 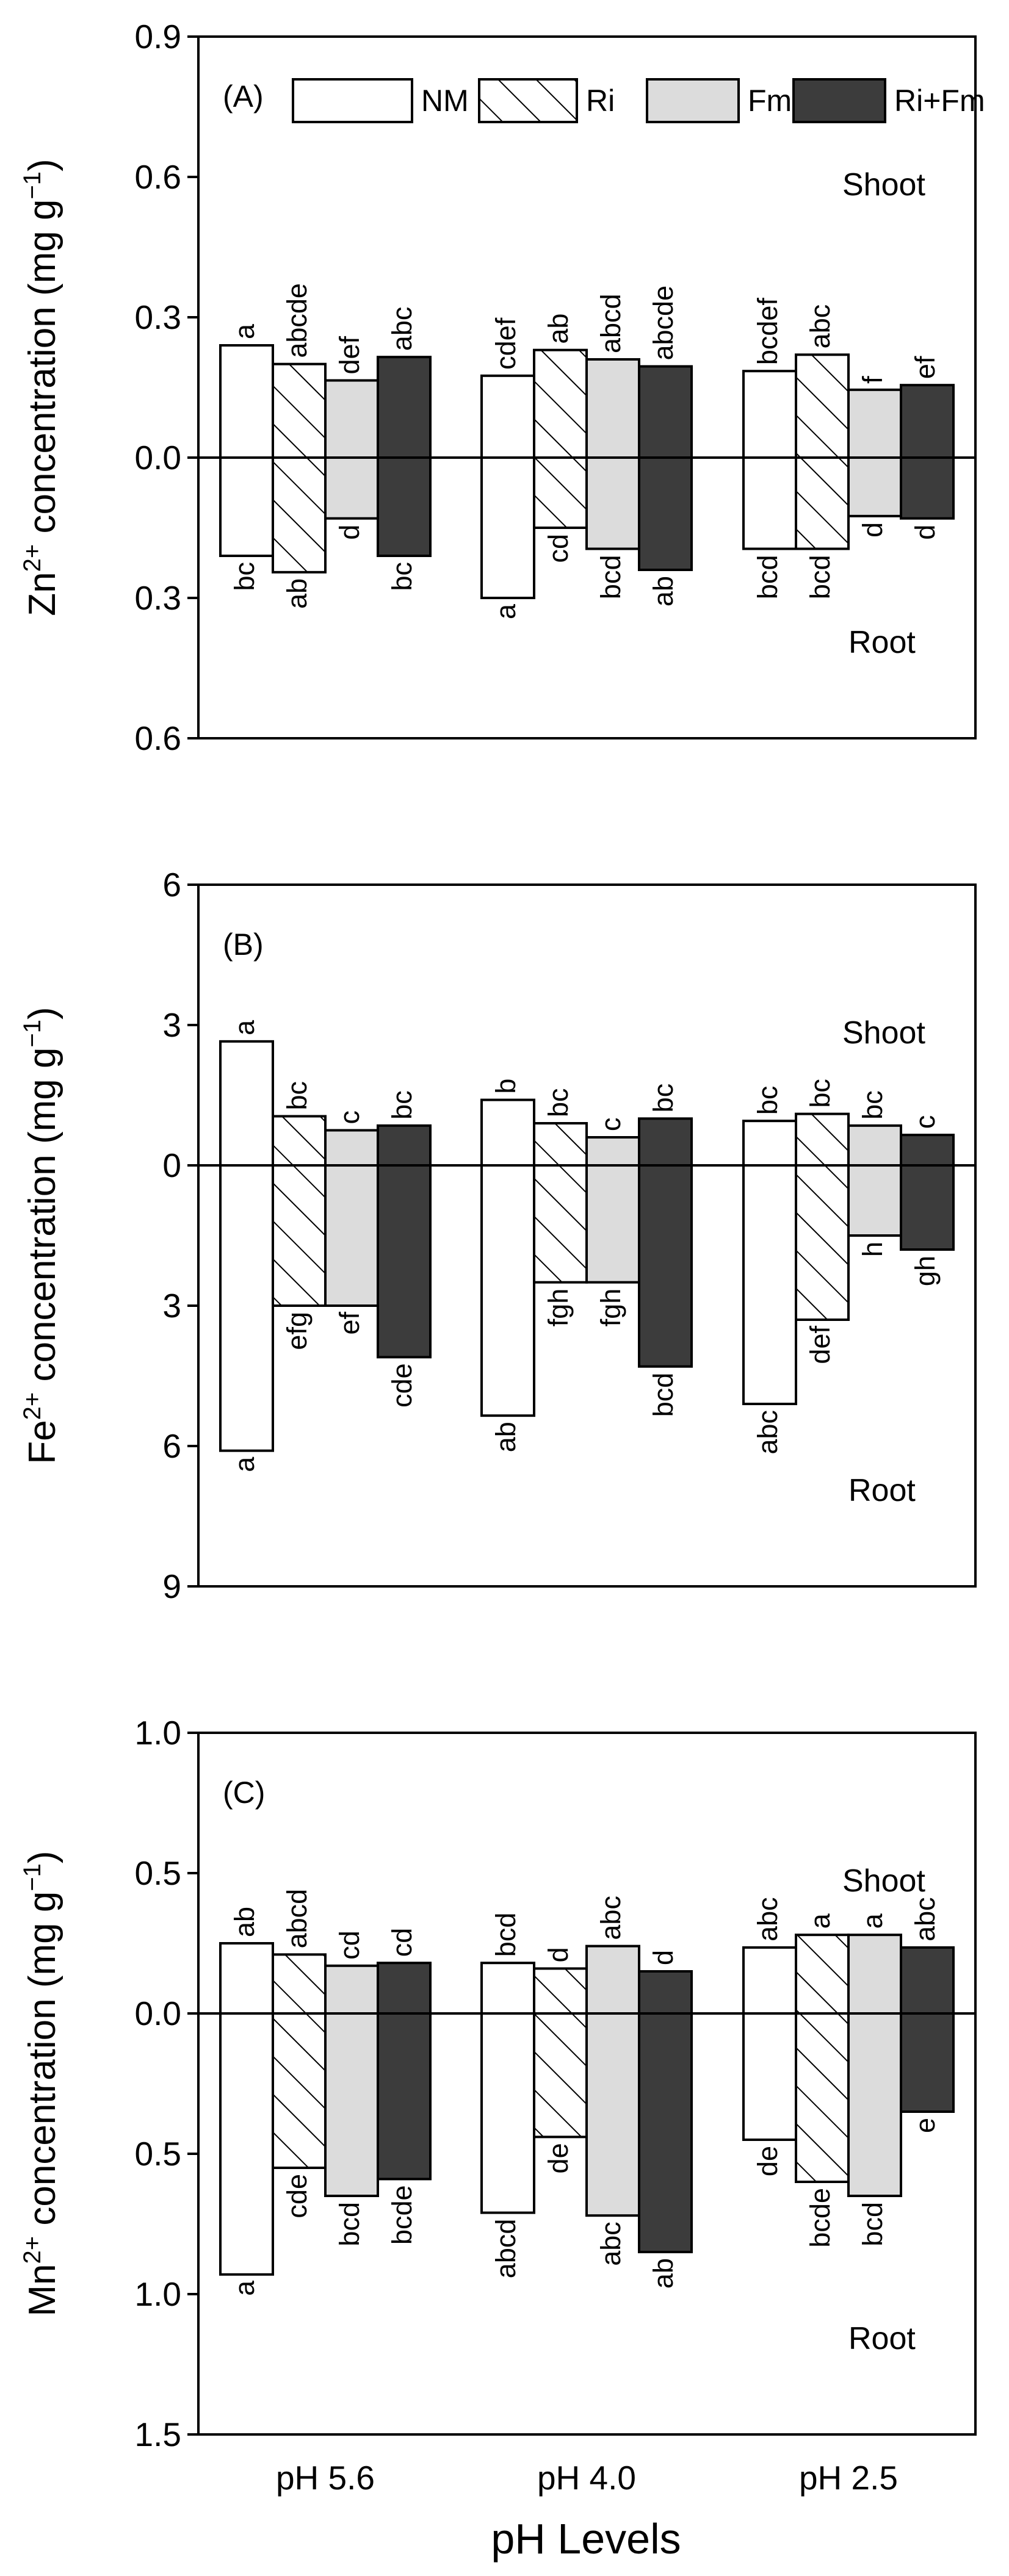 What do you see at coordinates (925, 1271) in the screenshot?
I see `root-letter: gh` at bounding box center [925, 1271].